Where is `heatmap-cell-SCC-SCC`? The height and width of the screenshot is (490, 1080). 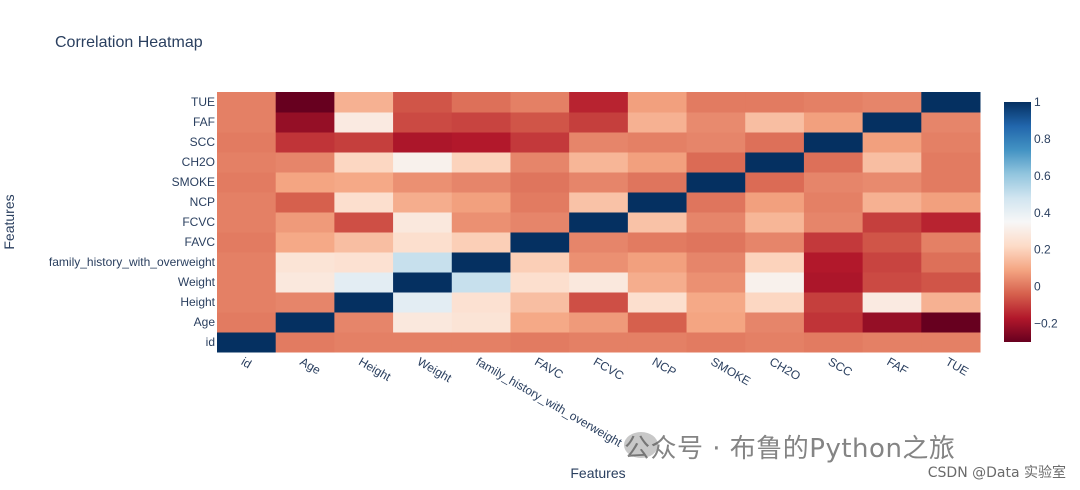 heatmap-cell-SCC-SCC is located at coordinates (833, 142).